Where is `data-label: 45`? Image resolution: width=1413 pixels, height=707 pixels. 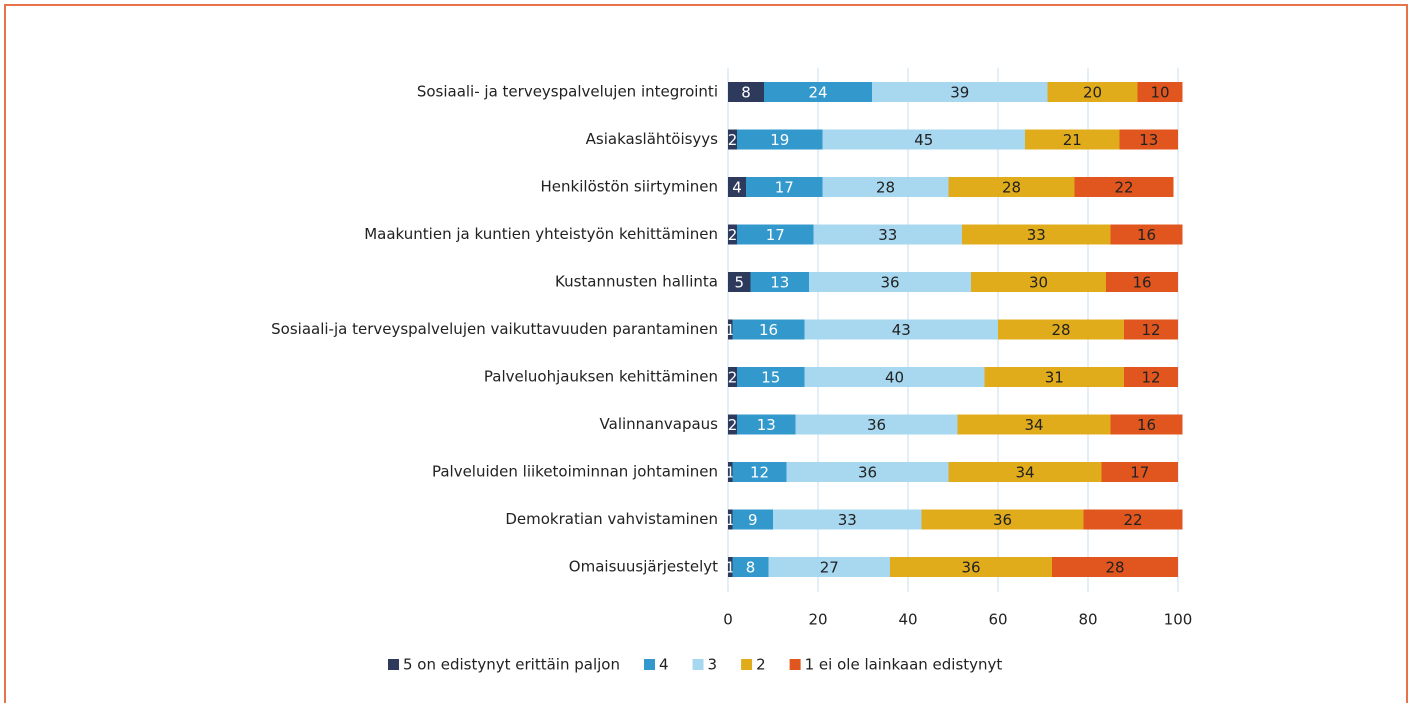
data-label: 45 is located at coordinates (923, 140).